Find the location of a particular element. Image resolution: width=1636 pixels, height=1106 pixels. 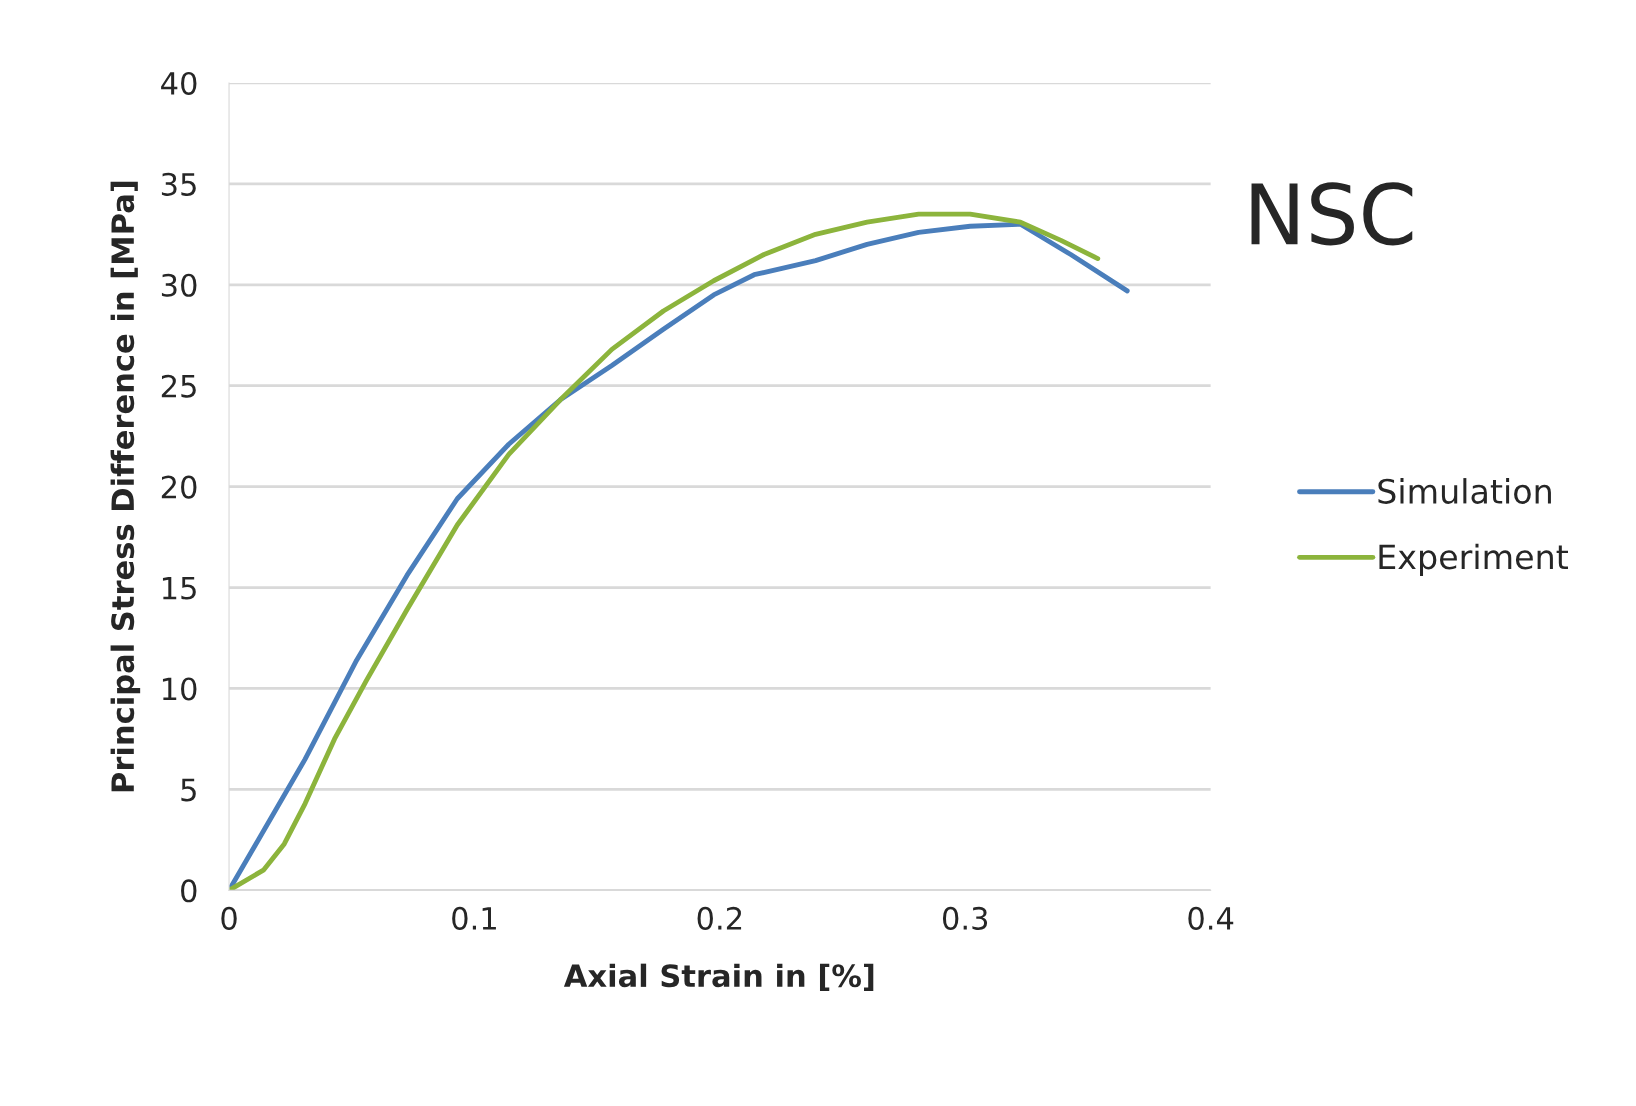

y-tick-label: 5 is located at coordinates (188, 790).